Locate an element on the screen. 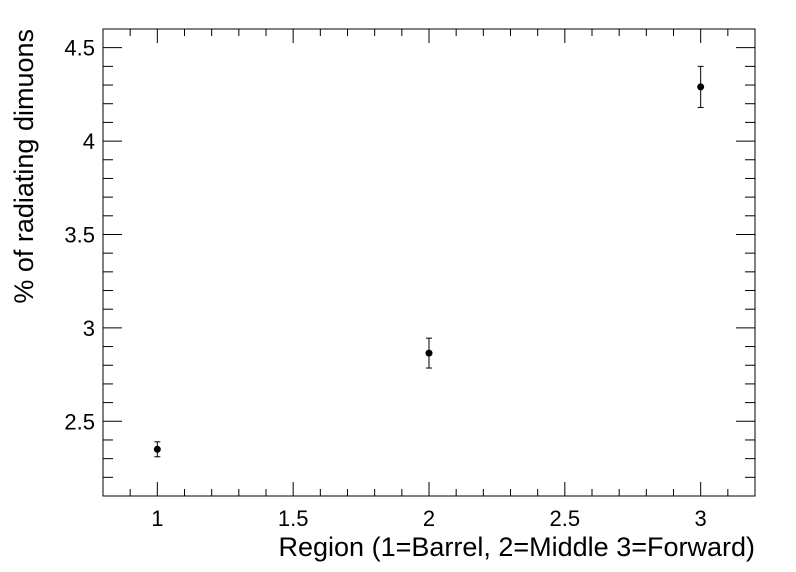 Image resolution: width=796 pixels, height=572 pixels. y-tick-label: 4.5 is located at coordinates (79, 48).